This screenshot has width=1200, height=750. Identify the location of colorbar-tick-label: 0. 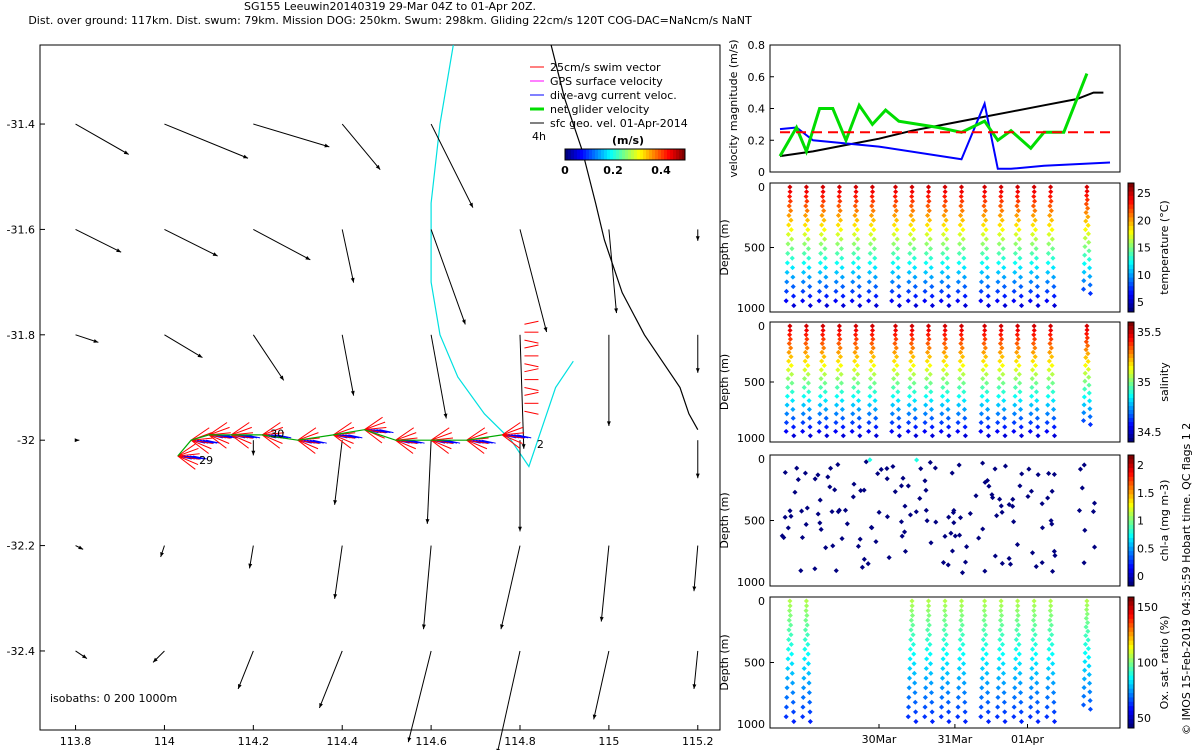
(565, 170).